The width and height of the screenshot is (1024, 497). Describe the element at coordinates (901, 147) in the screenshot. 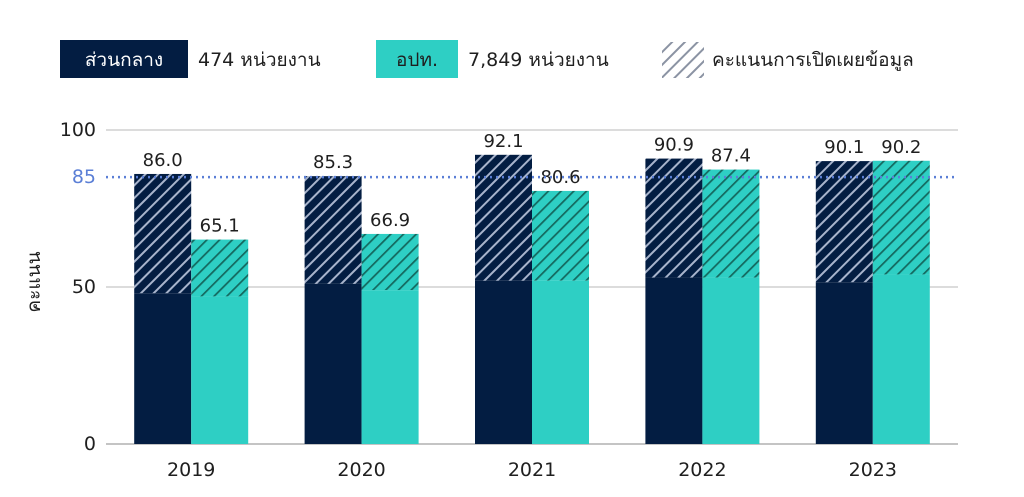

I see `data-label-local-2023: 90.2` at that location.